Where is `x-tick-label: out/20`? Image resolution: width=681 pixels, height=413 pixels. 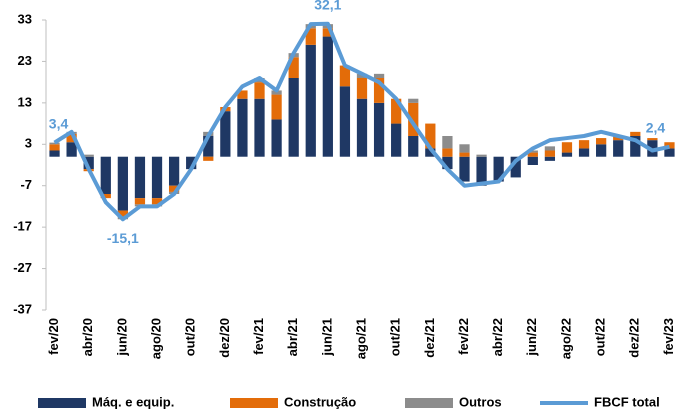
x-tick-label: out/20 is located at coordinates (190, 337).